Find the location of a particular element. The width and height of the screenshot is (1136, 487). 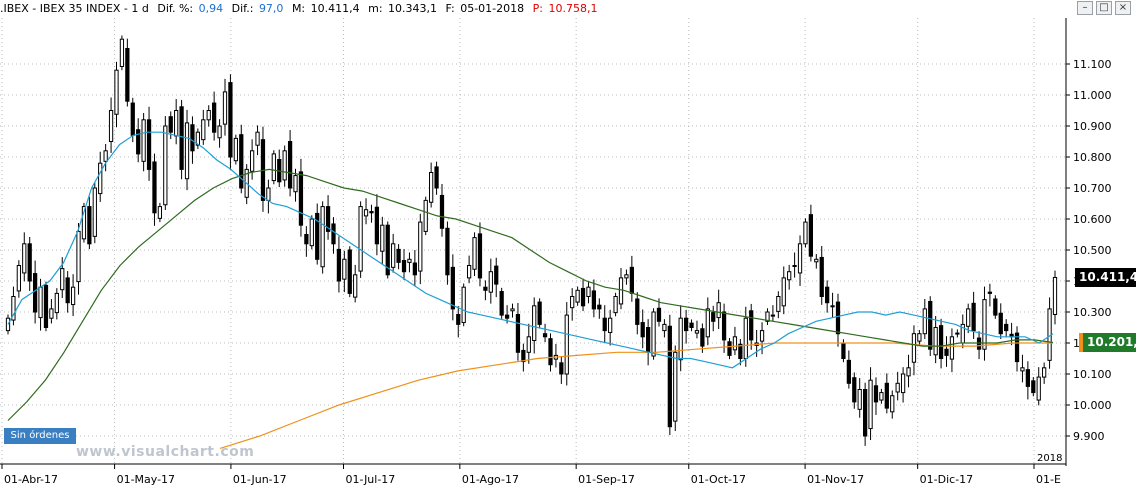

year-marker: 2018 is located at coordinates (1049, 458).